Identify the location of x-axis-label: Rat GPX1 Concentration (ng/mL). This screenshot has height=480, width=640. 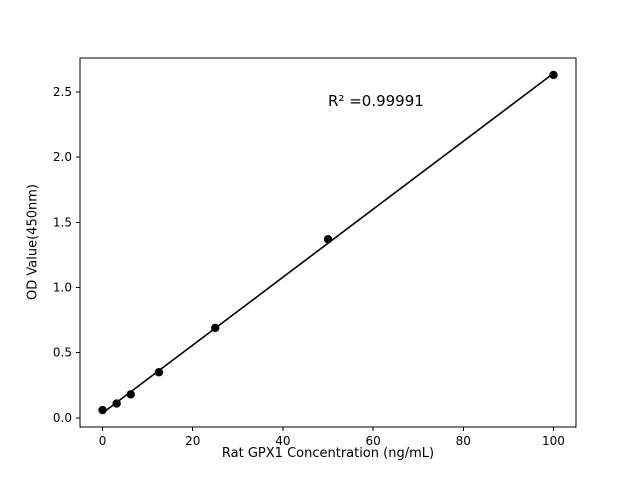
(328, 453).